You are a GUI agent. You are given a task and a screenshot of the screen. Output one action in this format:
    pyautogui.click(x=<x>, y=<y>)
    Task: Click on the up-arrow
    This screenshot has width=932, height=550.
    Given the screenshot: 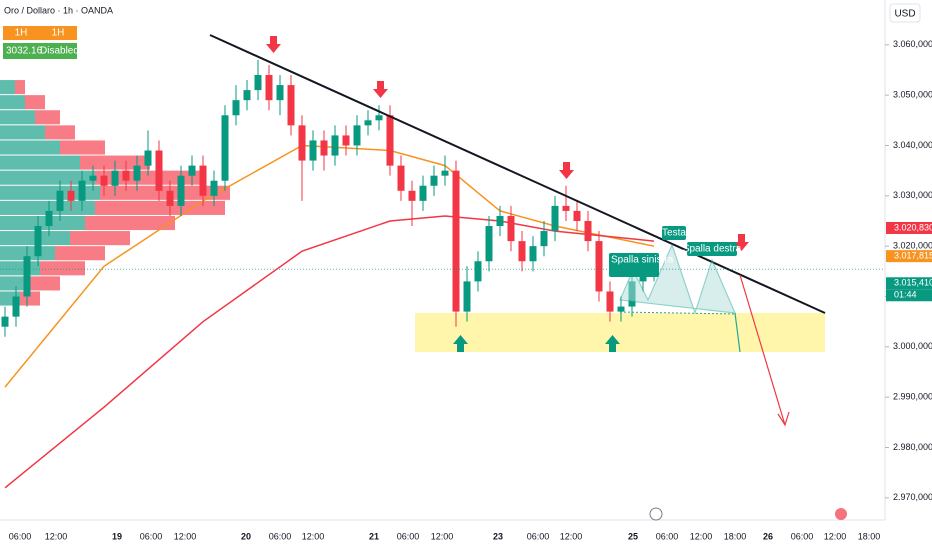 What is the action you would take?
    pyautogui.click(x=460, y=343)
    